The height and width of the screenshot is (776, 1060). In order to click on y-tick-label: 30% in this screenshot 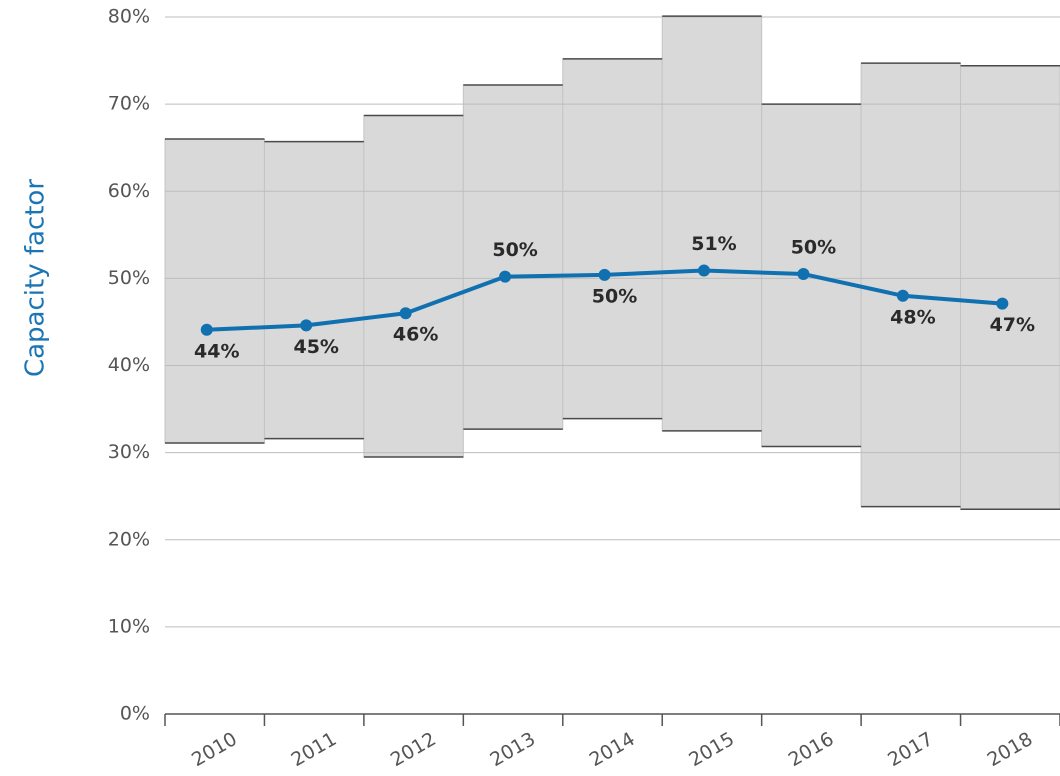, I will do `click(129, 452)`.